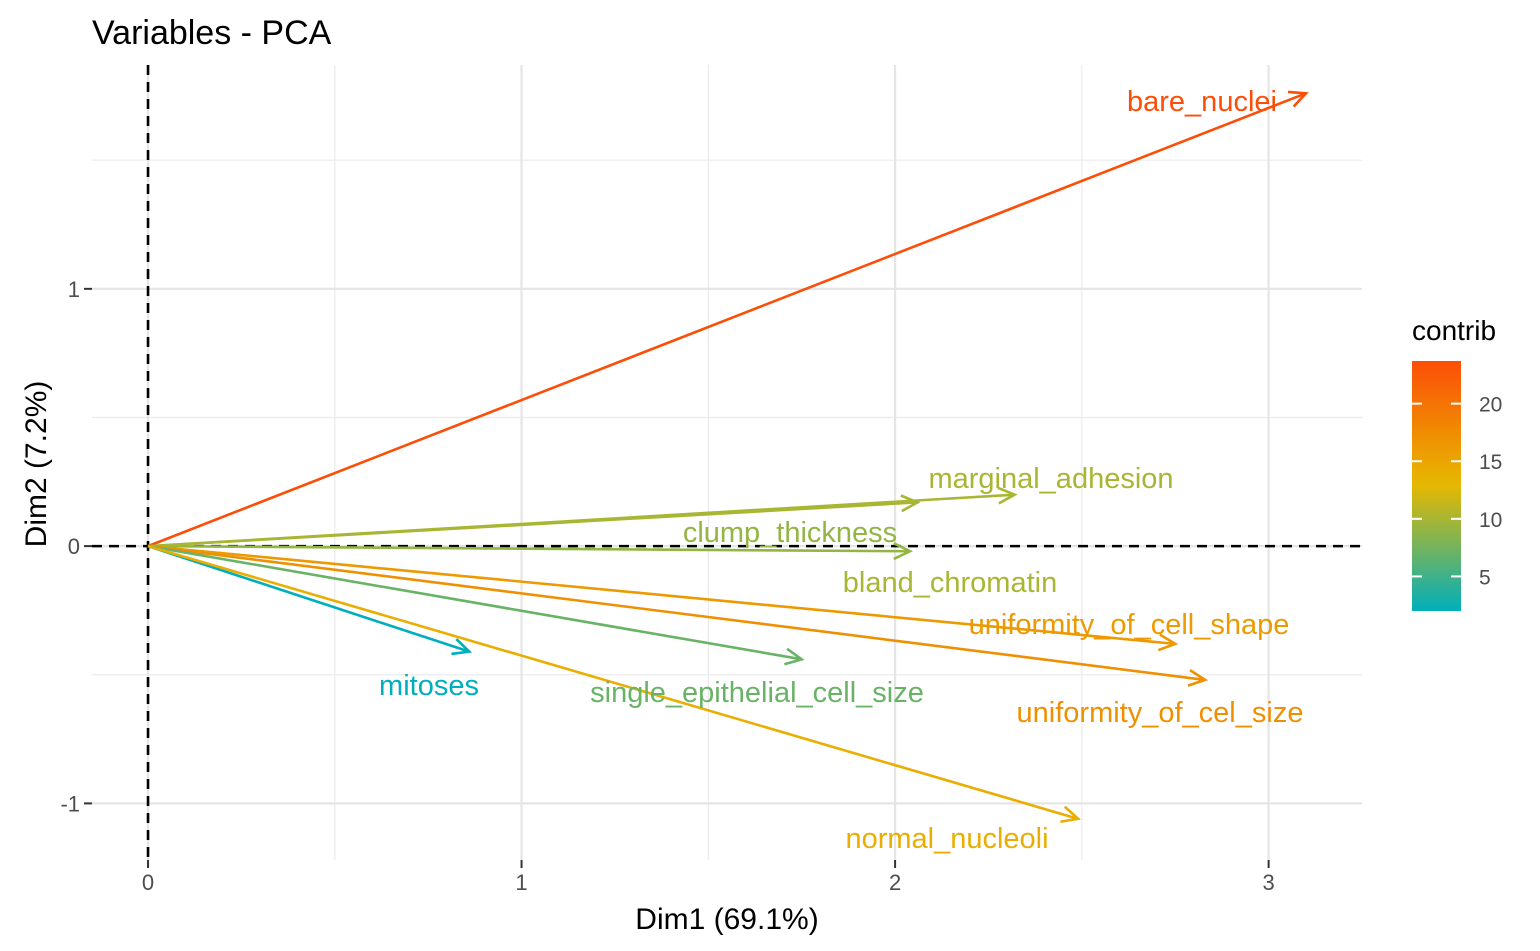  What do you see at coordinates (1202, 102) in the screenshot?
I see `label-bare_nuclei: bare_nuclei` at bounding box center [1202, 102].